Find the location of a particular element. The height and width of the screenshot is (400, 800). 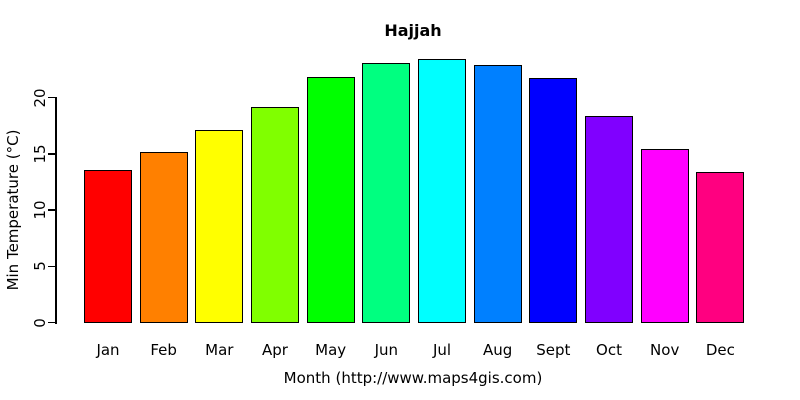

x-category-label: May is located at coordinates (331, 350).